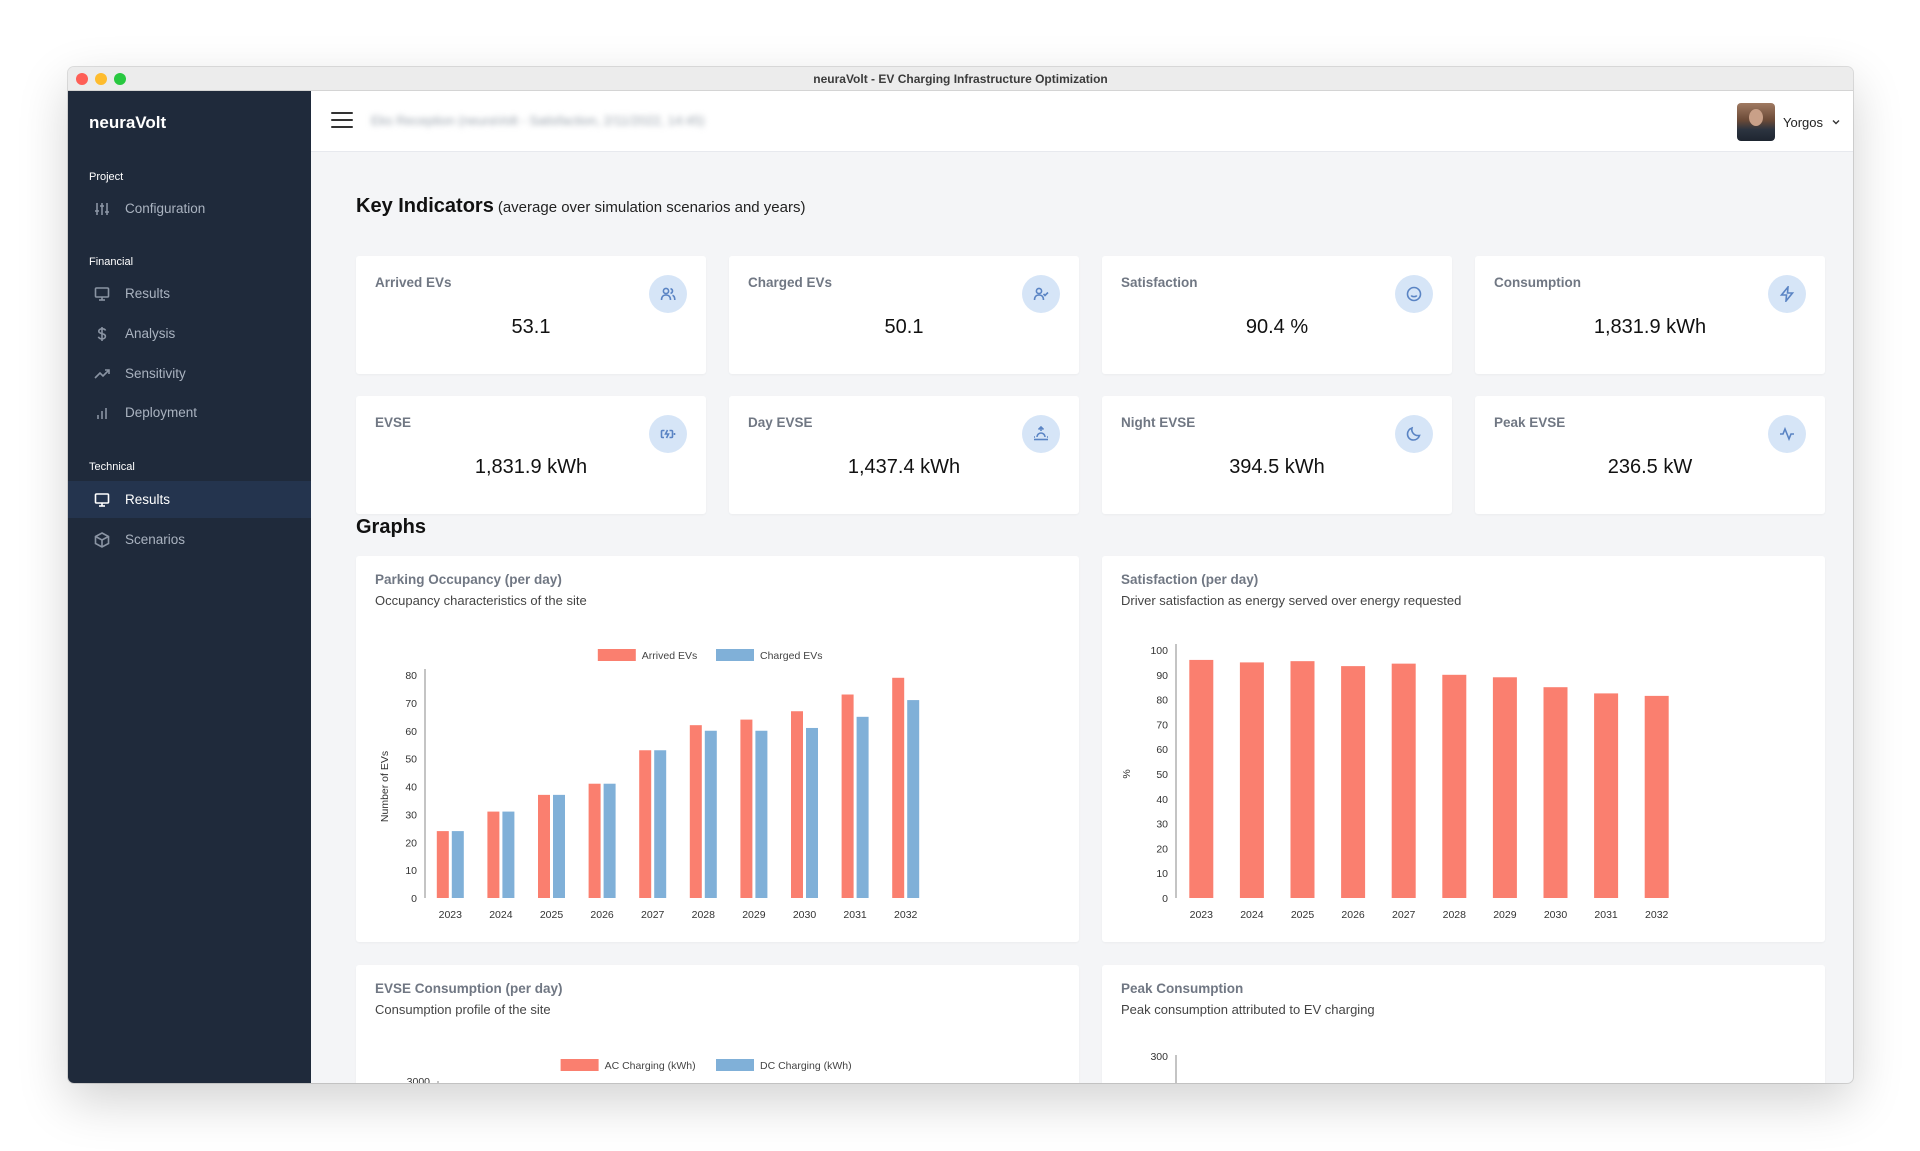 The height and width of the screenshot is (1151, 1920). What do you see at coordinates (1162, 725) in the screenshot?
I see `y-tick-label: 70` at bounding box center [1162, 725].